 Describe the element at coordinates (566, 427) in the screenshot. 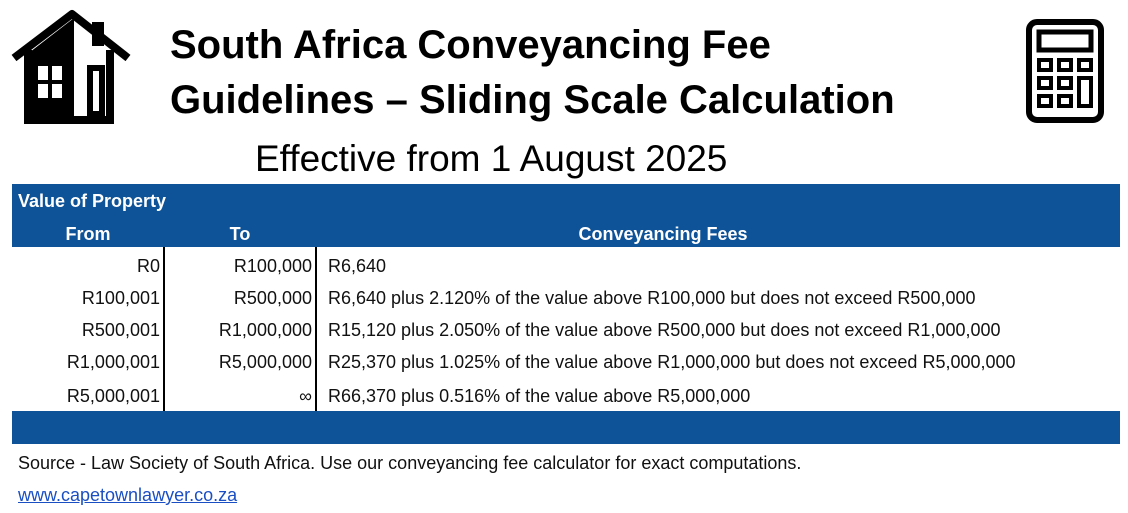

I see `table-footer` at that location.